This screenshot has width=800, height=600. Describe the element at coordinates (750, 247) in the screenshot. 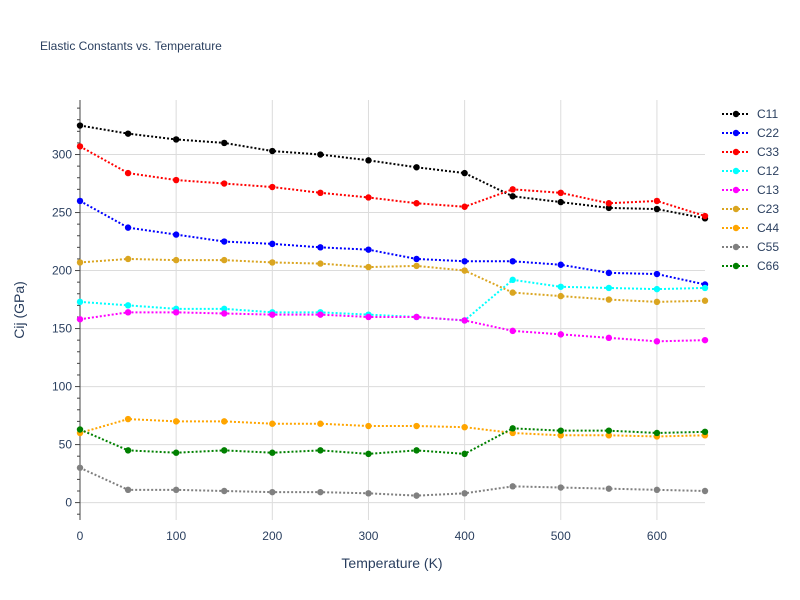

I see `legend-item-C55: C55` at that location.